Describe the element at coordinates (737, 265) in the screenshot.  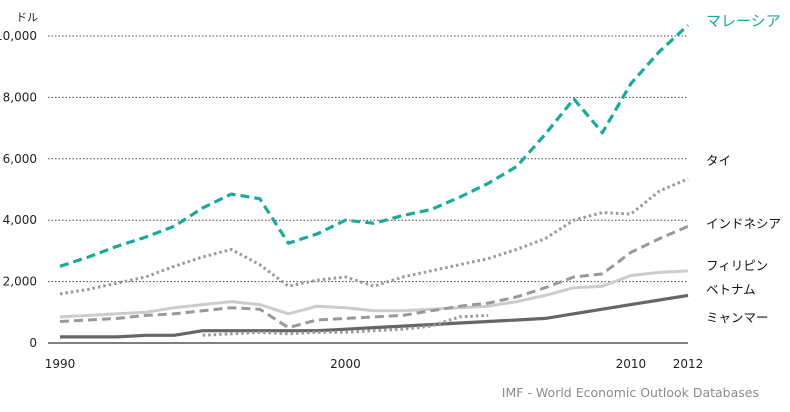
I see `series-label: フィリピン` at that location.